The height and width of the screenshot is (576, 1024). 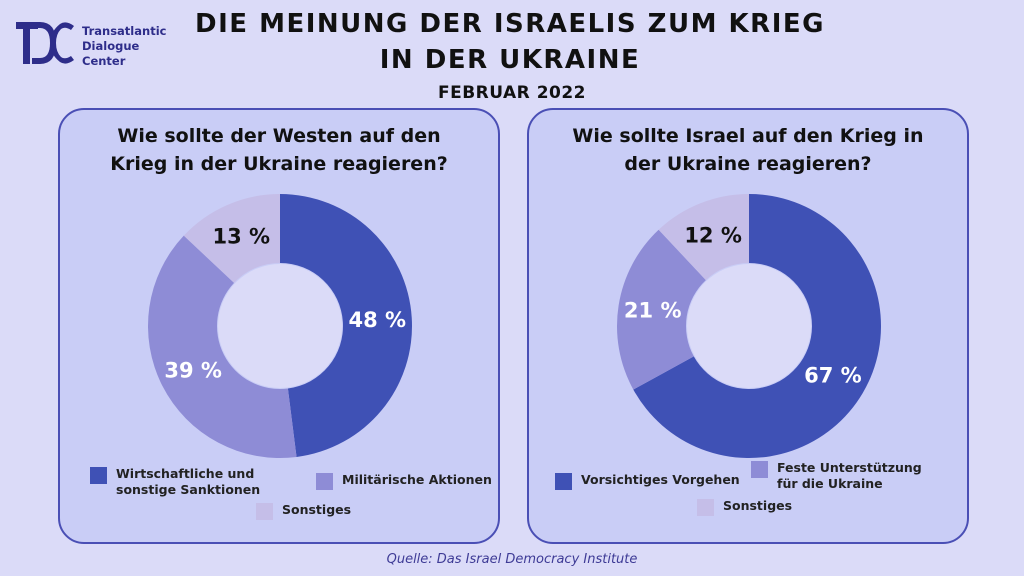 I want to click on legend-label-line-1: Militärische Aktionen, so click(x=417, y=479).